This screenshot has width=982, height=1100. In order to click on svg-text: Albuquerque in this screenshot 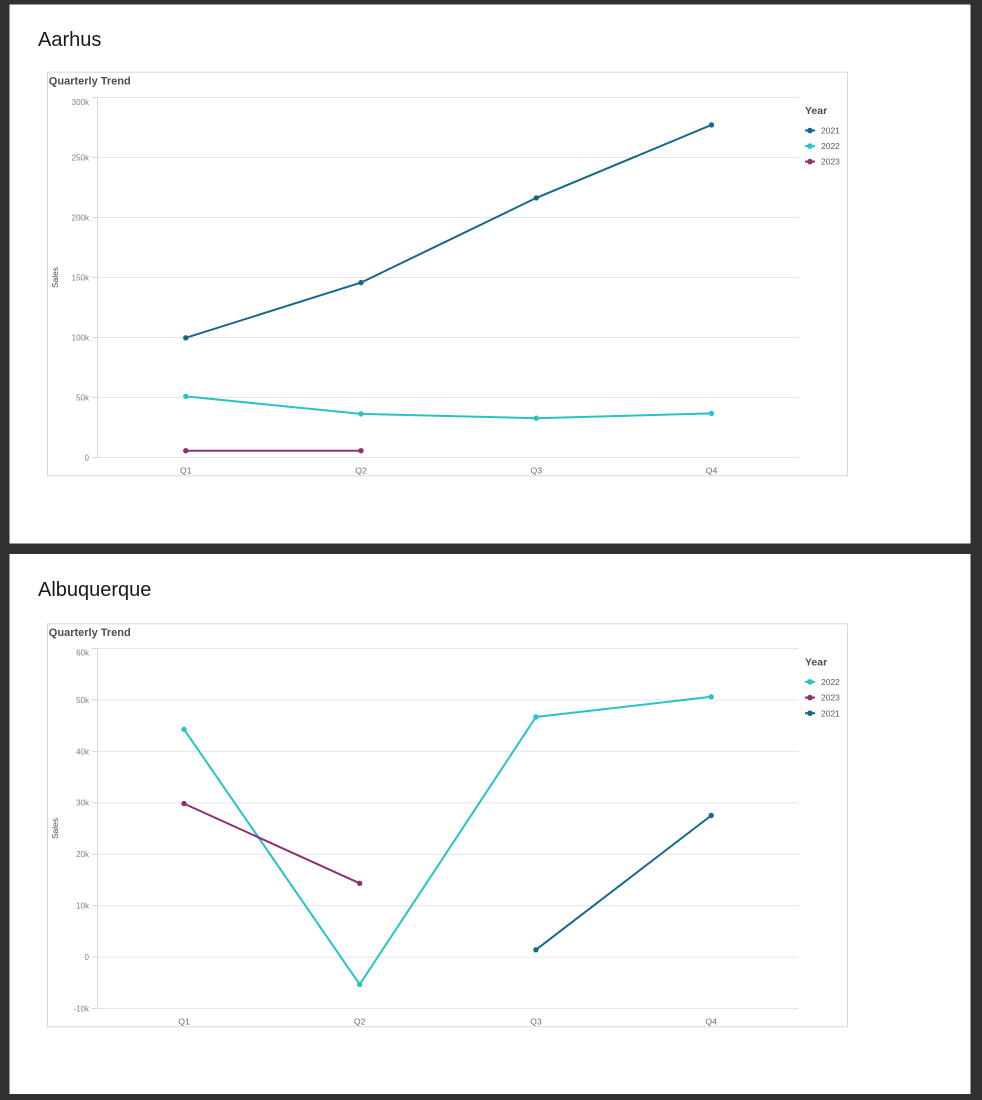, I will do `click(94, 590)`.